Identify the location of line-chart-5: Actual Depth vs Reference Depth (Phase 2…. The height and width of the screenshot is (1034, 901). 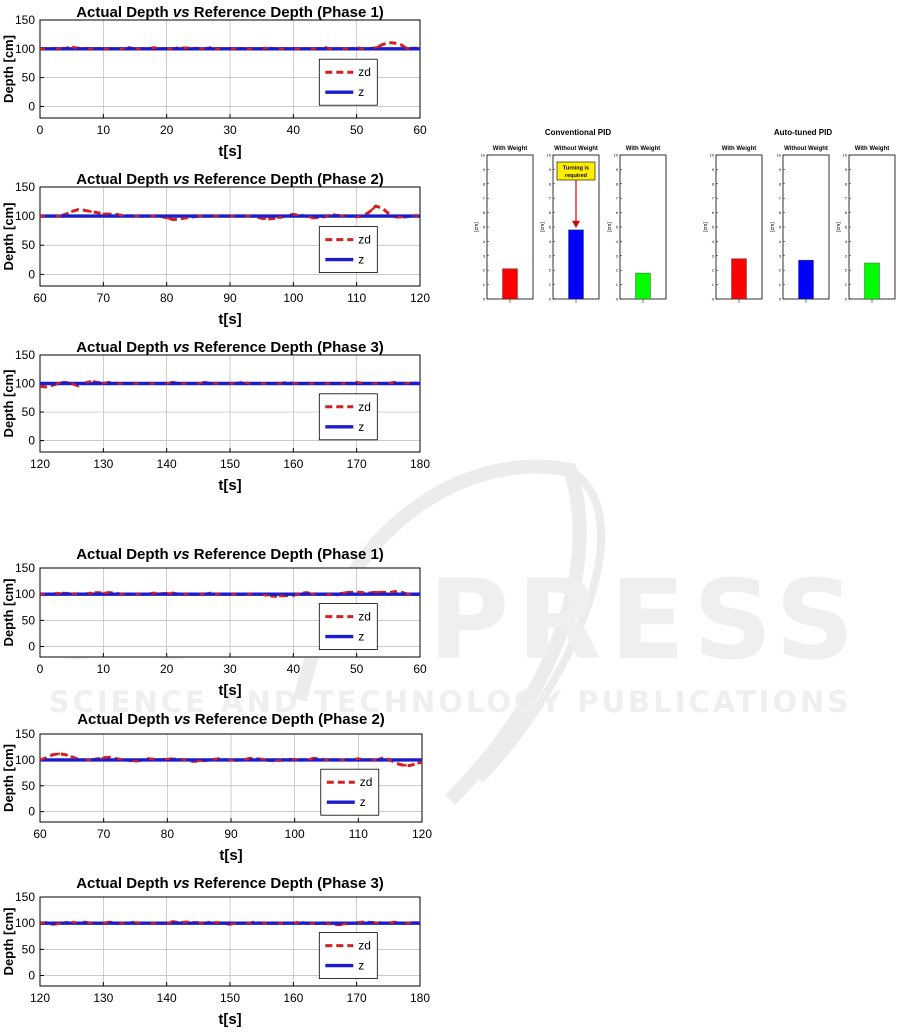
(216, 787).